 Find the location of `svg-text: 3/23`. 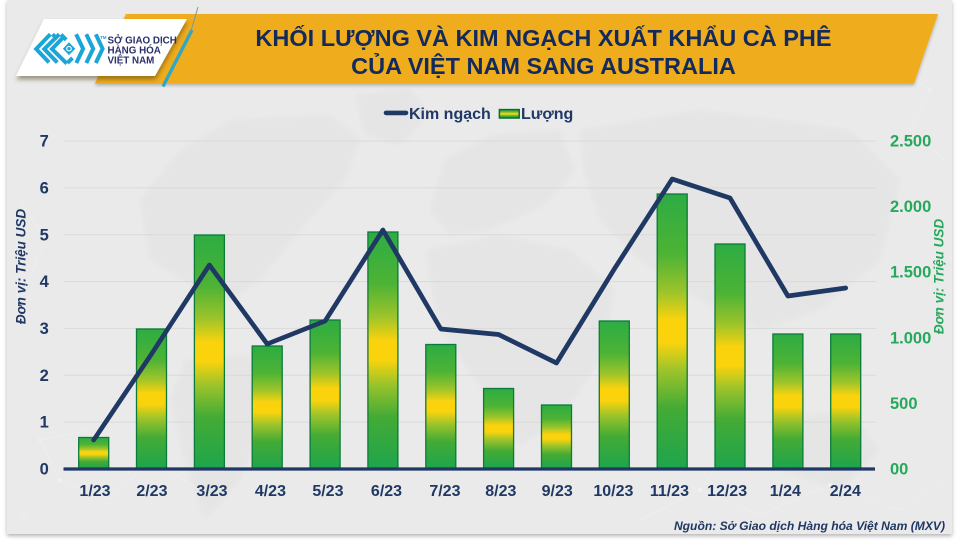

svg-text: 3/23 is located at coordinates (211, 491).